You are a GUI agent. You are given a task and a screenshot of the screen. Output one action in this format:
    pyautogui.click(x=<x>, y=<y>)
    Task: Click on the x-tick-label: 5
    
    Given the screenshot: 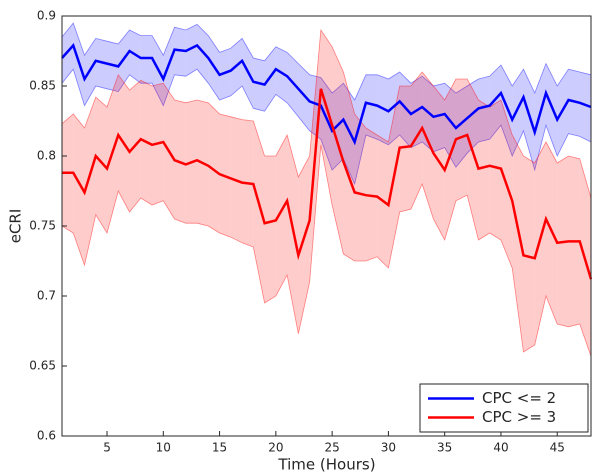 What is the action you would take?
    pyautogui.click(x=107, y=448)
    